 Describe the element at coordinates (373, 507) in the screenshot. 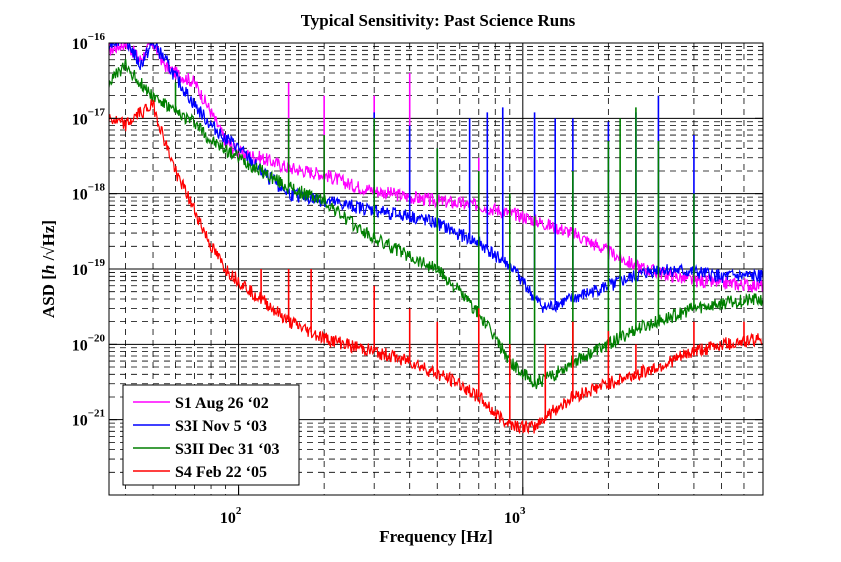

I see `x-axis-ticks: 10² 10³` at that location.